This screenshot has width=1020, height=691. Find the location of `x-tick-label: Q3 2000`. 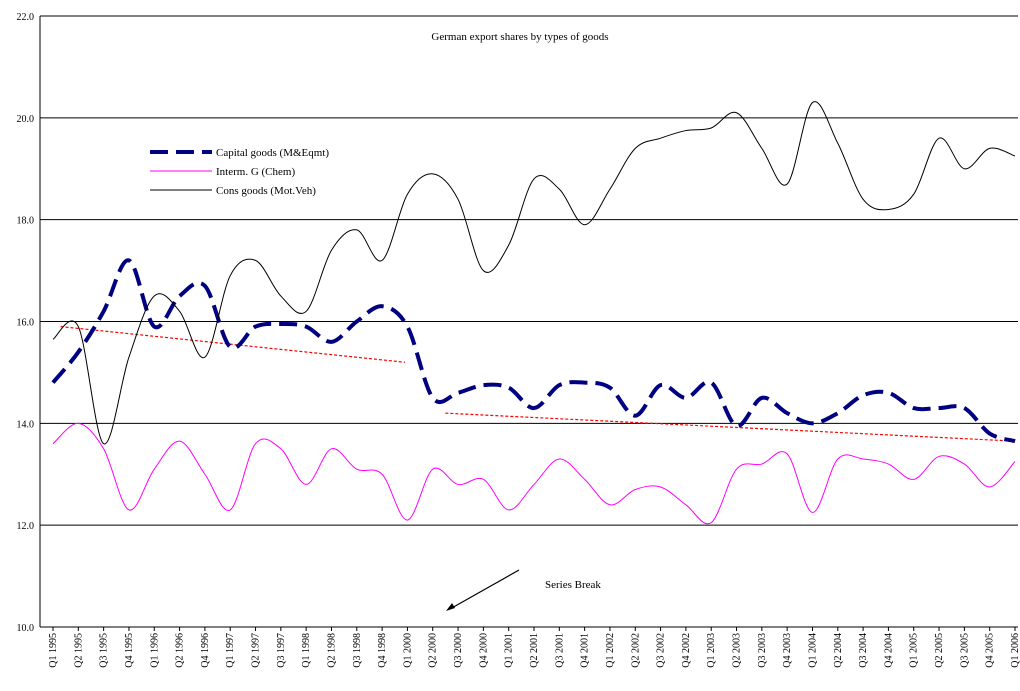

x-tick-label: Q3 2000 is located at coordinates (458, 650).